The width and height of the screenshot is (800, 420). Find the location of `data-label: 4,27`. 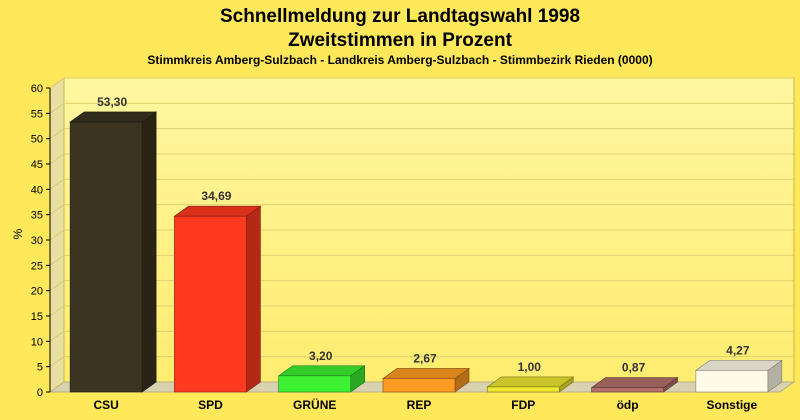

data-label: 4,27 is located at coordinates (738, 350).